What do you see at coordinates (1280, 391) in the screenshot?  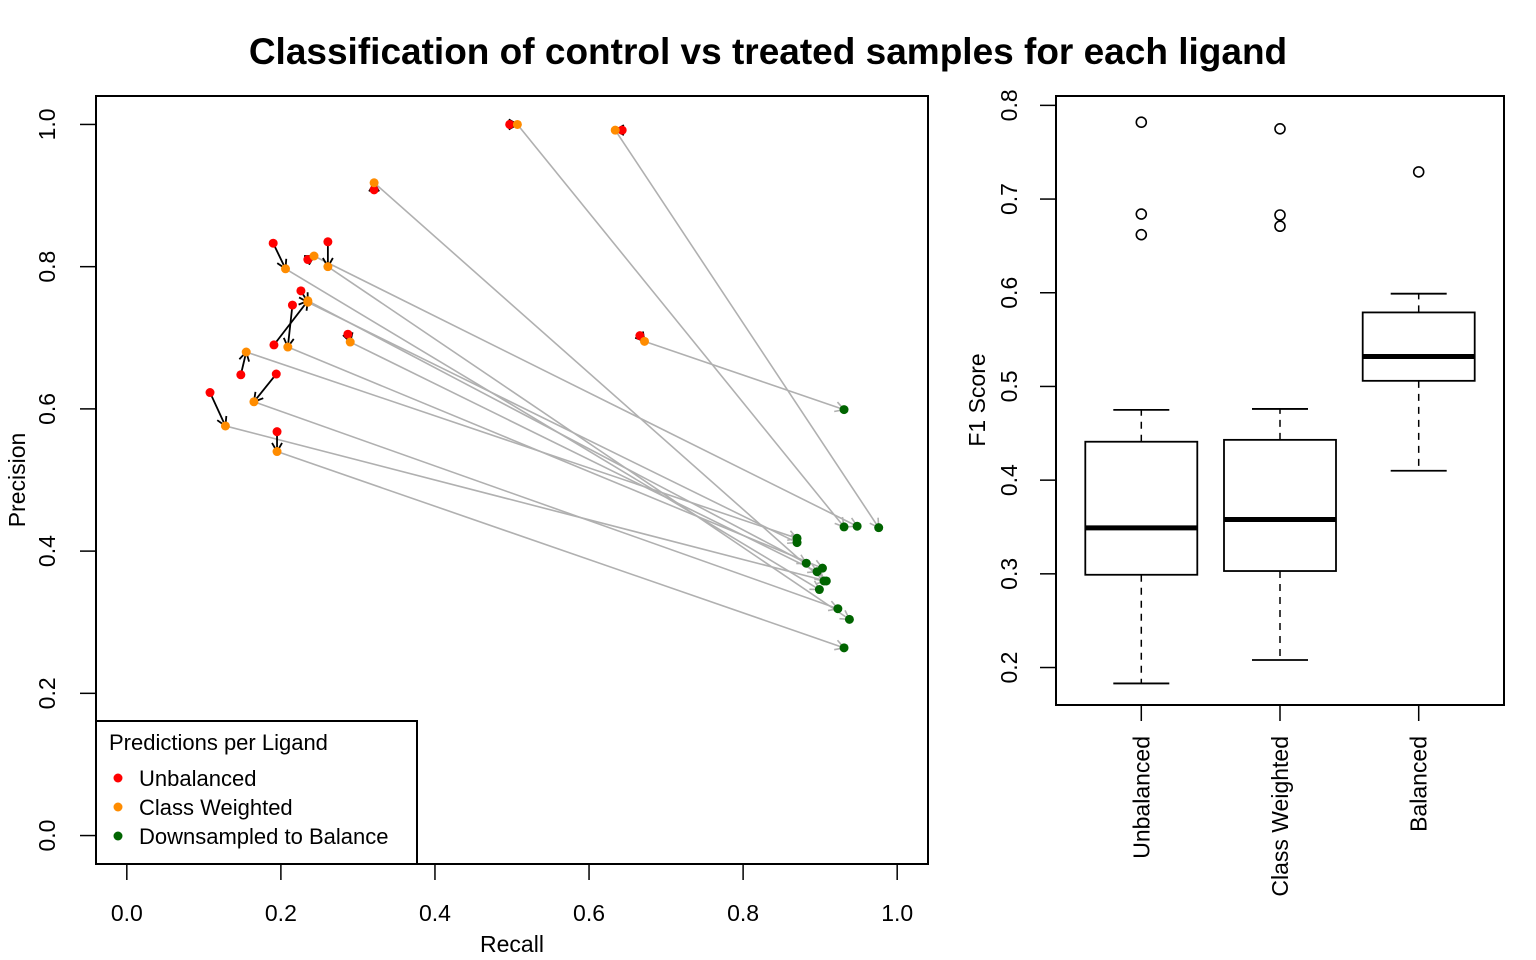 I see `box-class-weighted` at bounding box center [1280, 391].